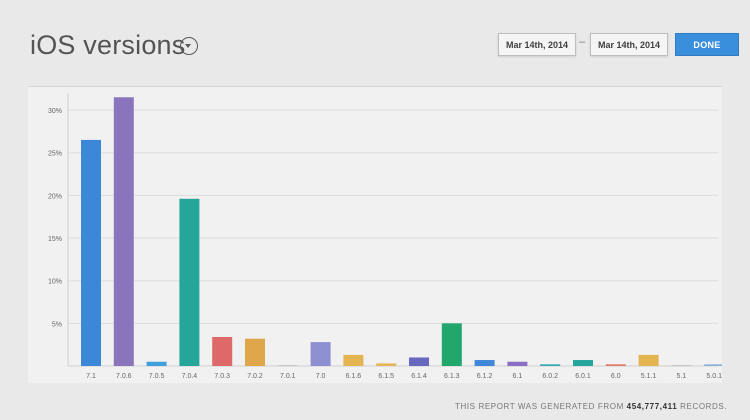  What do you see at coordinates (539, 406) in the screenshot?
I see `footer-prefix: THIS REPORT WAS GENERATED FROM` at bounding box center [539, 406].